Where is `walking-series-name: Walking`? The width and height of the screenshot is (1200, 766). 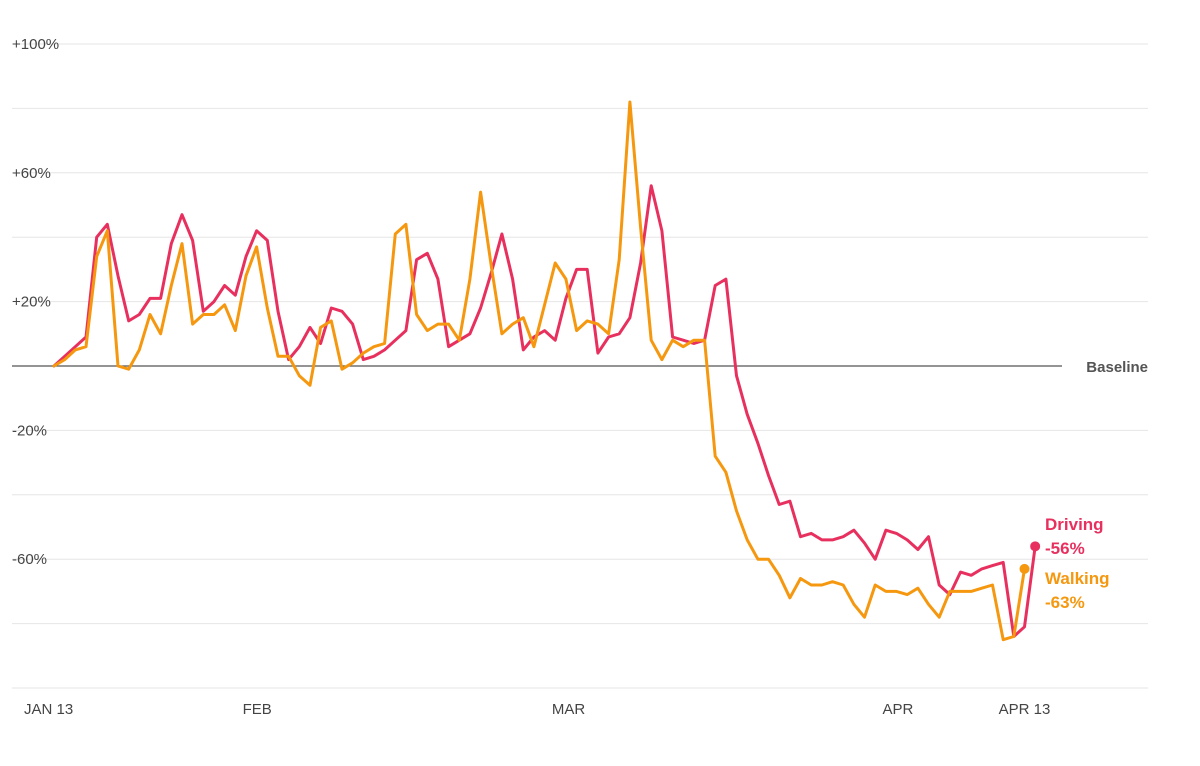
walking-series-name: Walking is located at coordinates (1077, 578).